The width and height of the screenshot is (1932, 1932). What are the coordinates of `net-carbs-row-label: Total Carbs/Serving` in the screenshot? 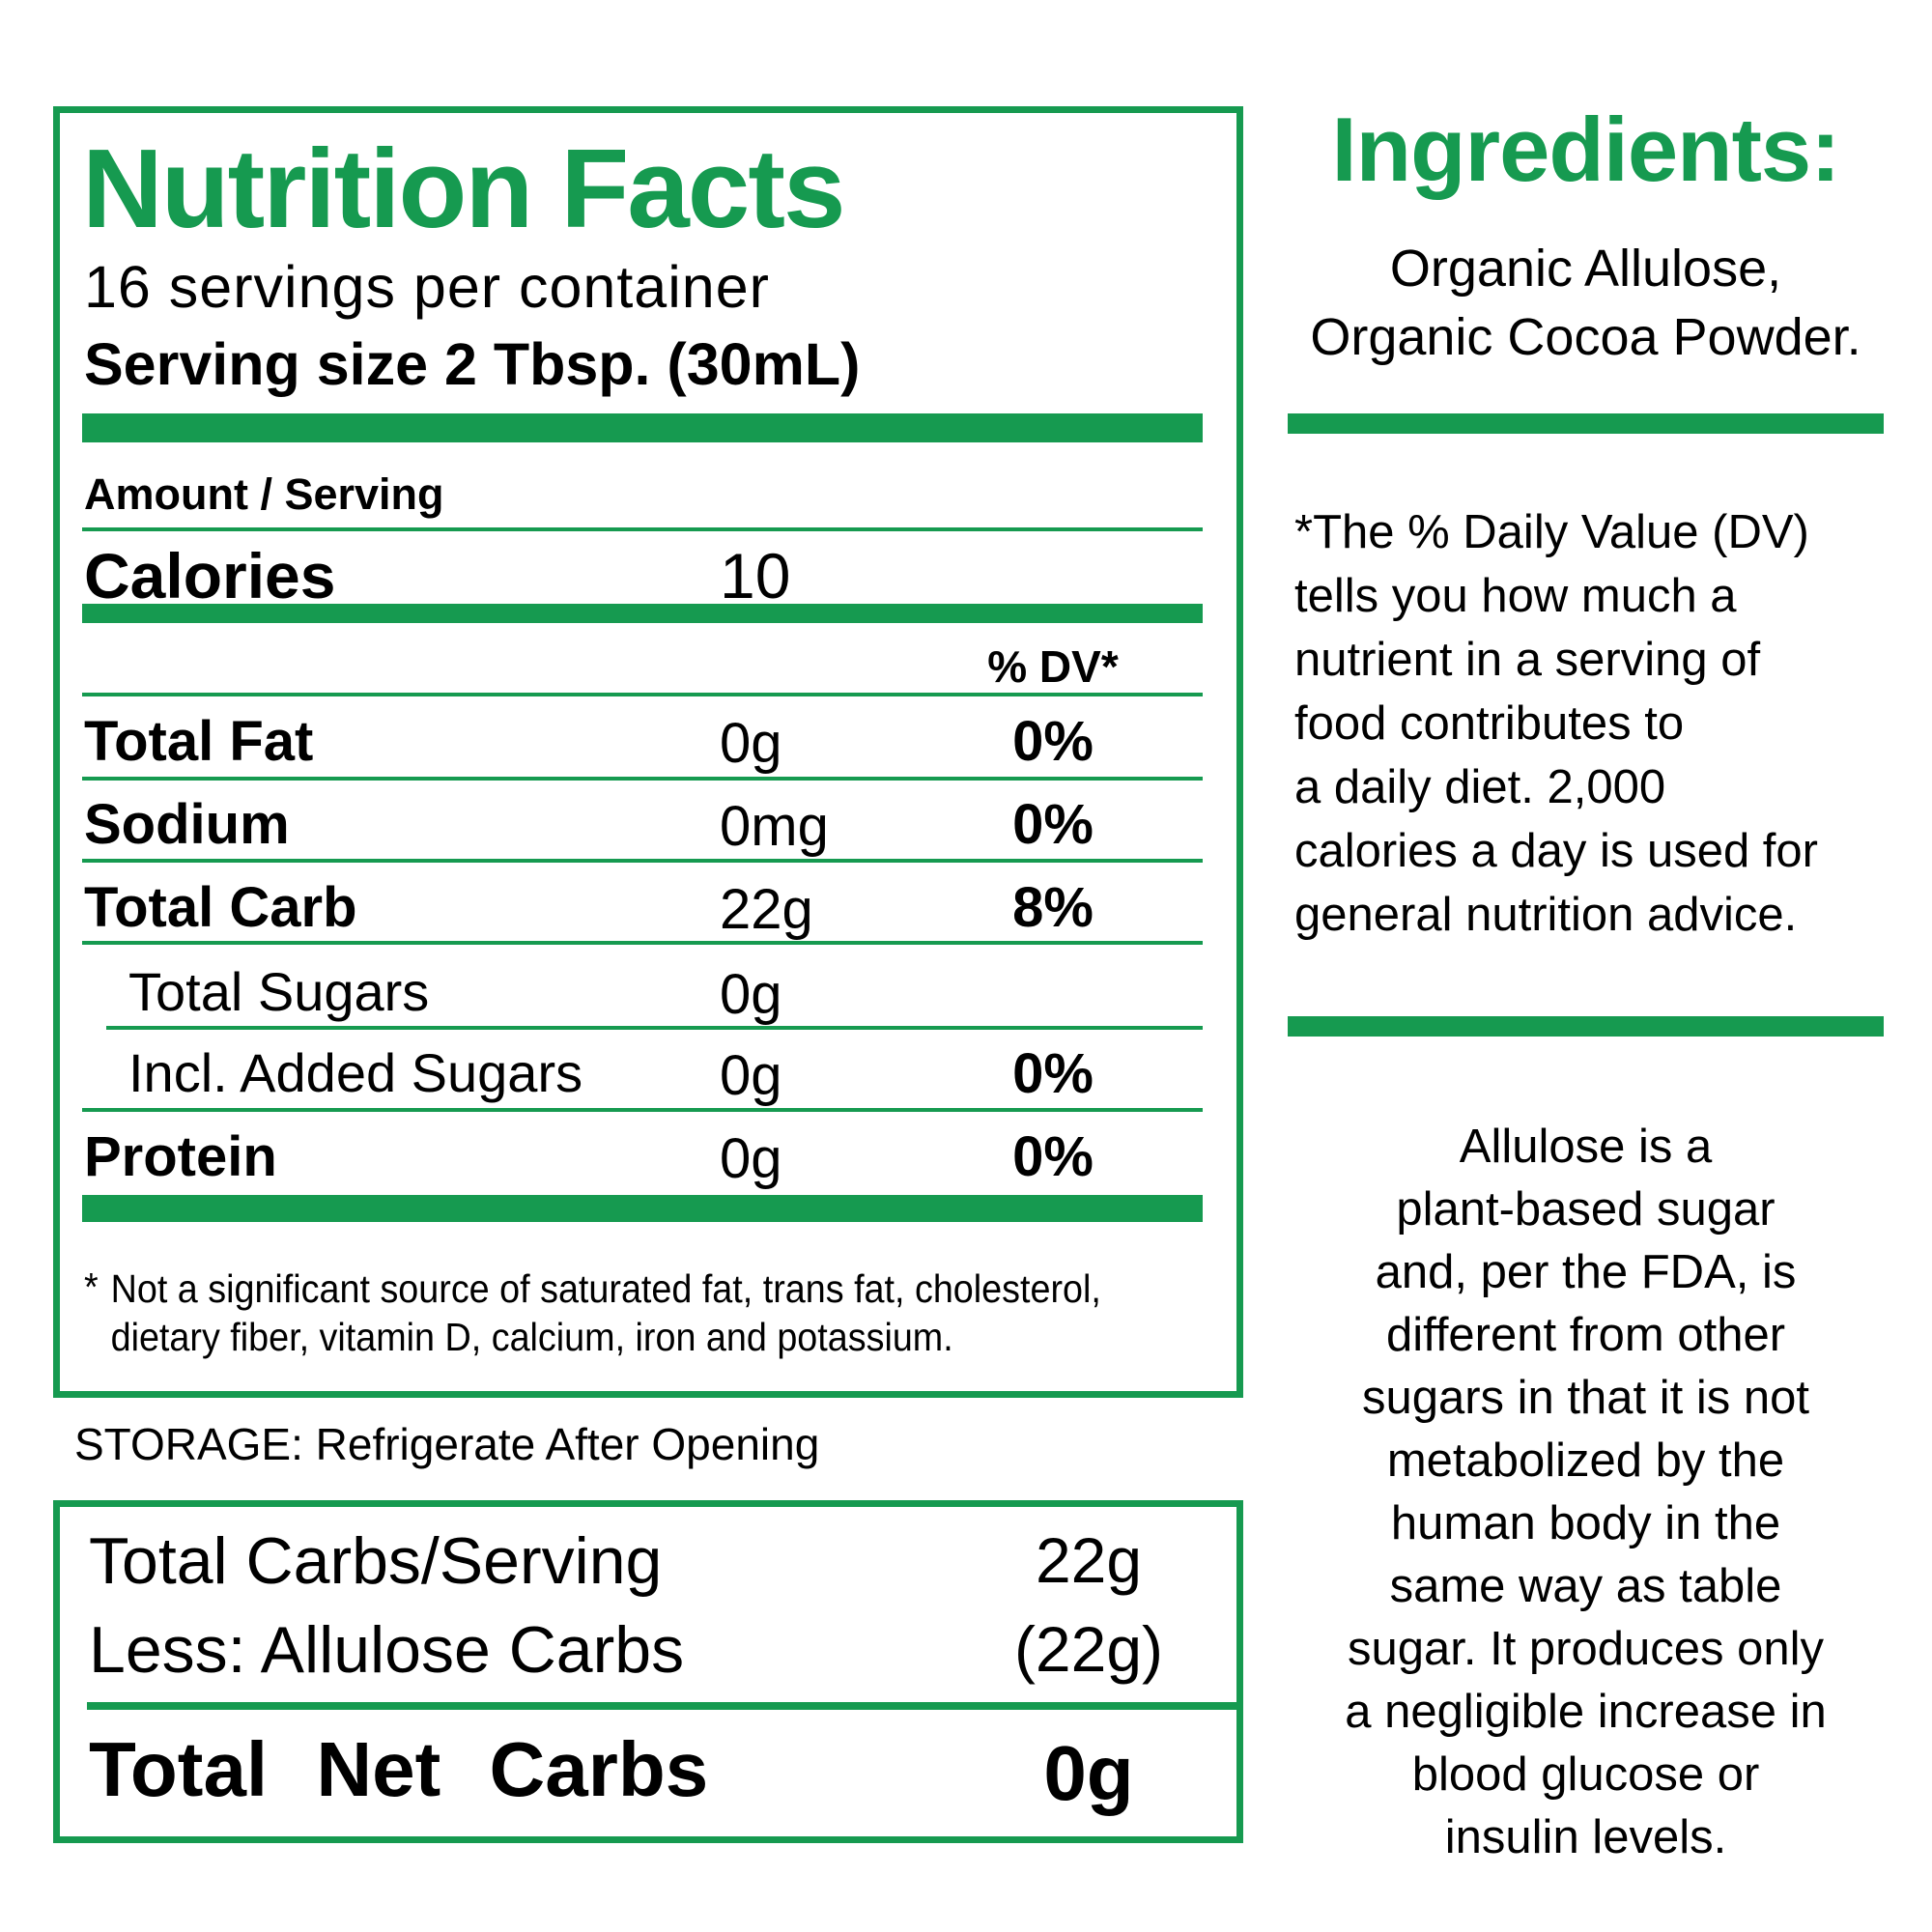 It's located at (376, 1561).